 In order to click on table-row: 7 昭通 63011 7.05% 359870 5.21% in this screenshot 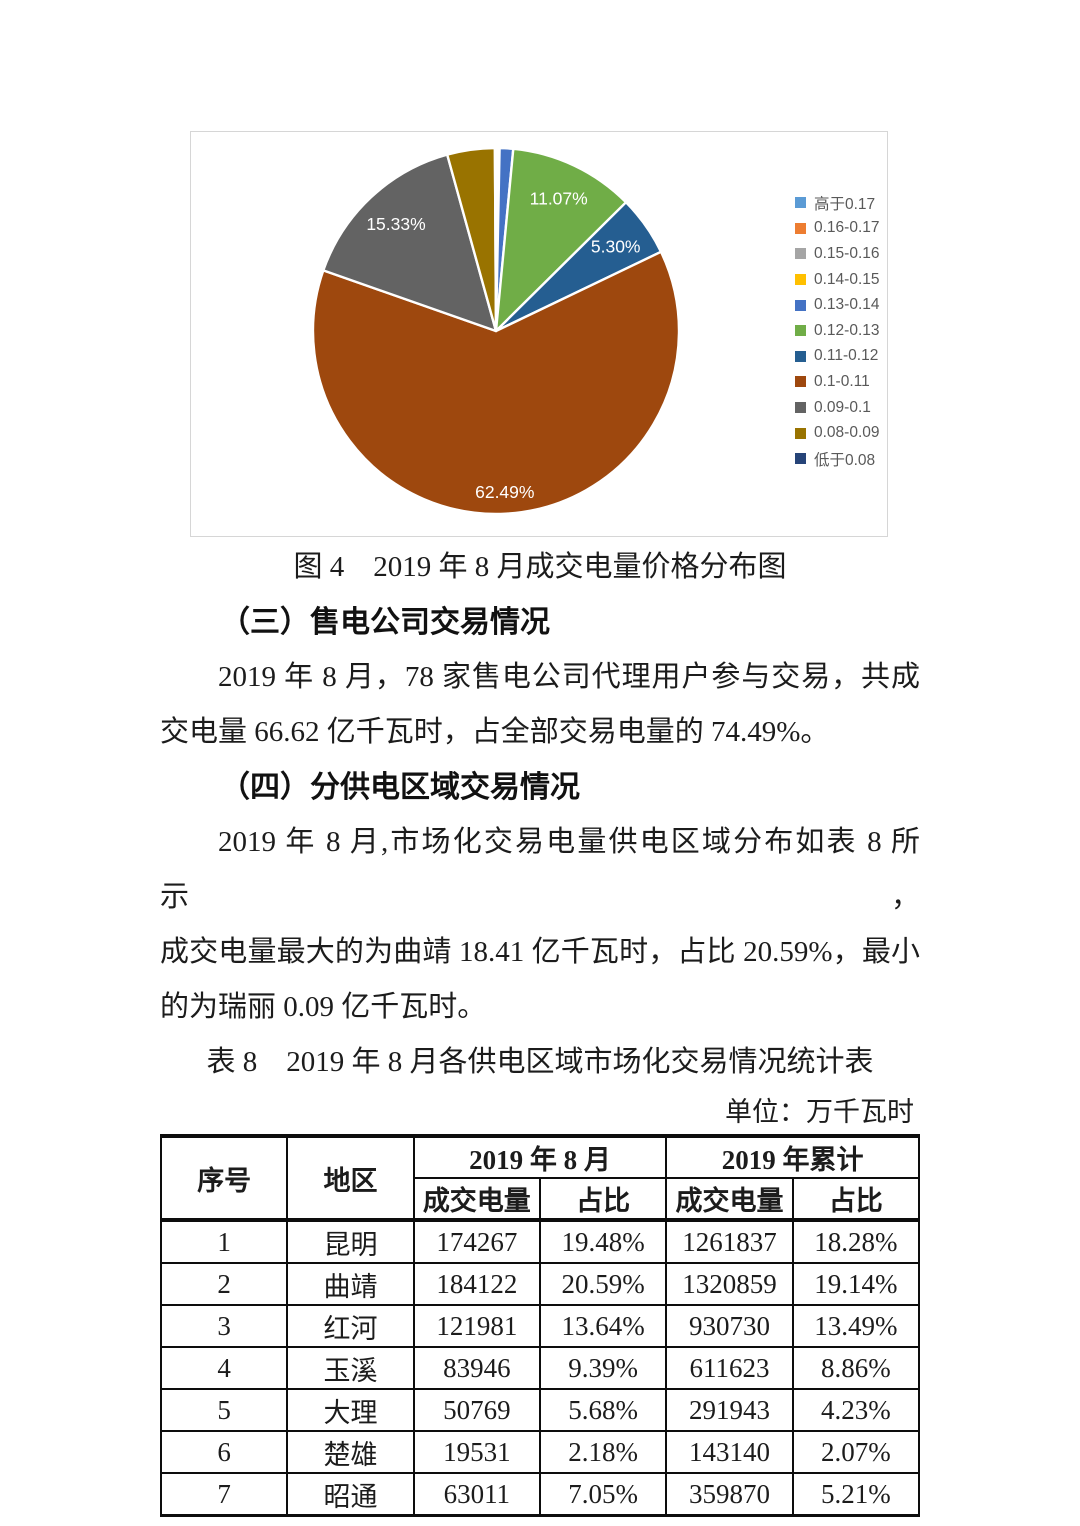, I will do `click(540, 1494)`.